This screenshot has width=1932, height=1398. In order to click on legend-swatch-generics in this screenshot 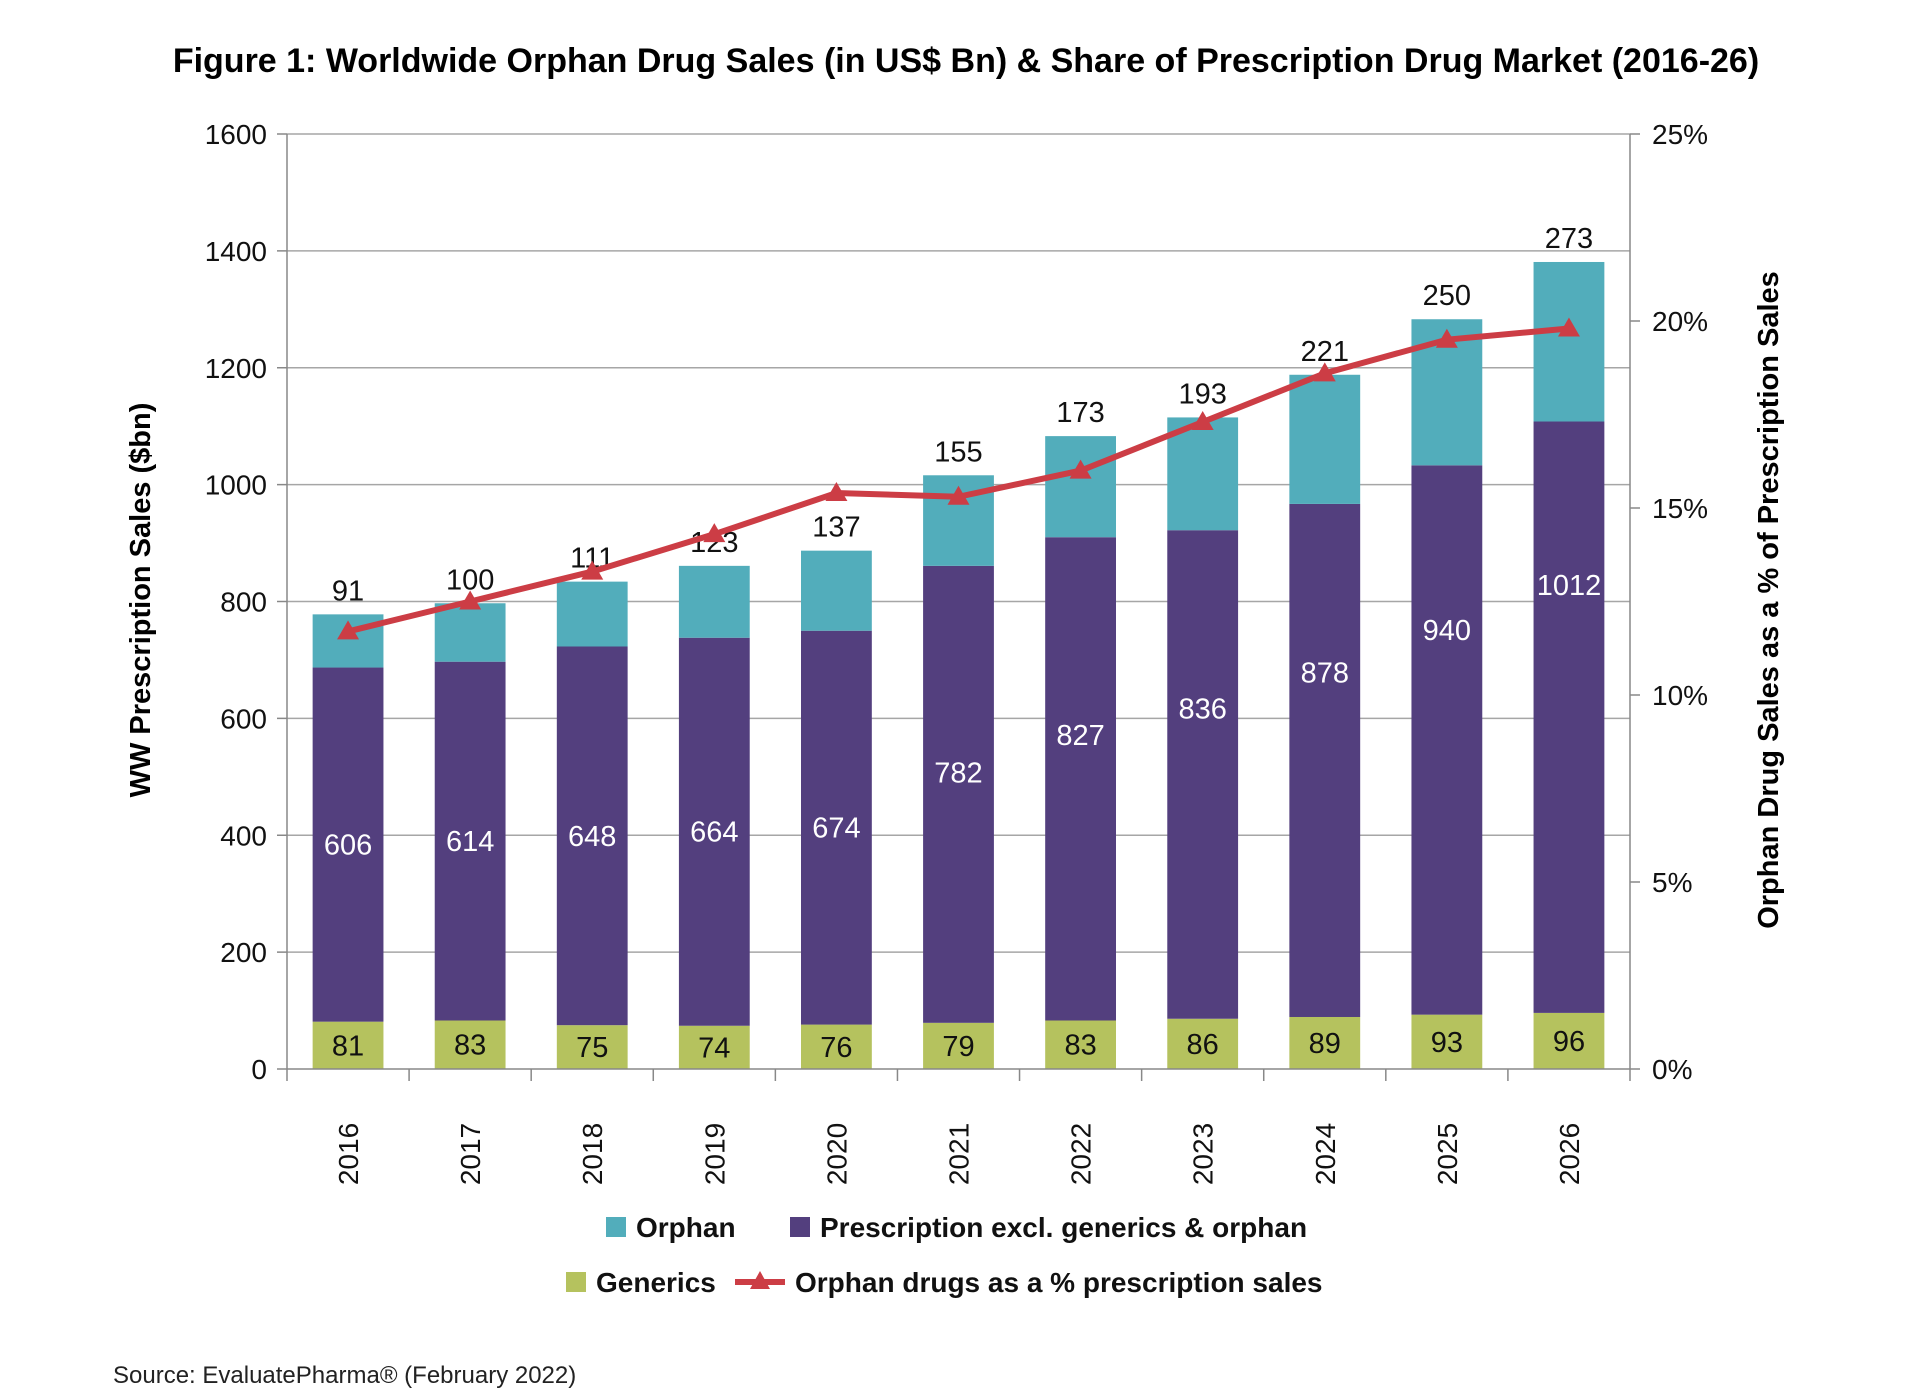, I will do `click(576, 1282)`.